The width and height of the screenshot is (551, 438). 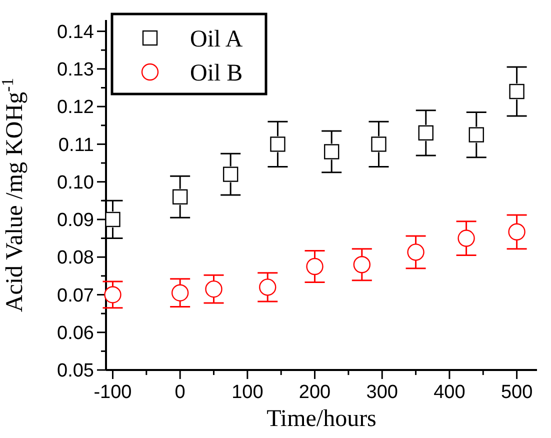 I want to click on x-tick-label: 100, so click(x=248, y=392).